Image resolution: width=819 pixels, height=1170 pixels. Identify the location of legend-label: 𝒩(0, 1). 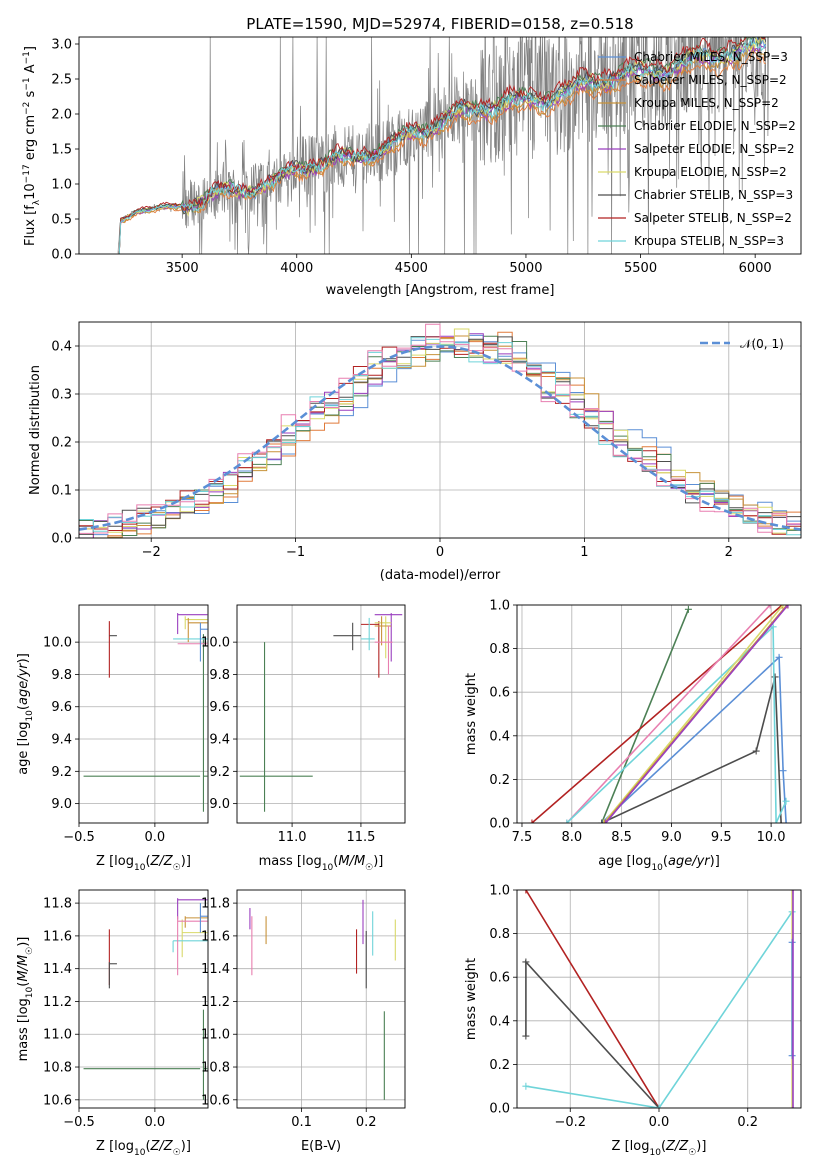
(762, 344).